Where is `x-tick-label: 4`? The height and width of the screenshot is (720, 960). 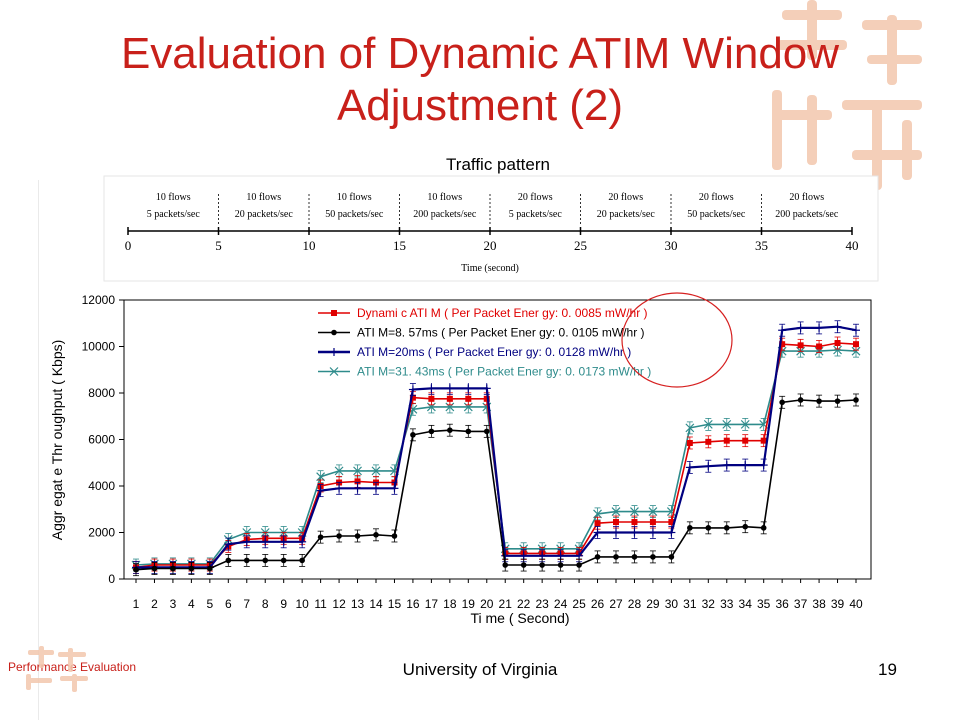 x-tick-label: 4 is located at coordinates (191, 604).